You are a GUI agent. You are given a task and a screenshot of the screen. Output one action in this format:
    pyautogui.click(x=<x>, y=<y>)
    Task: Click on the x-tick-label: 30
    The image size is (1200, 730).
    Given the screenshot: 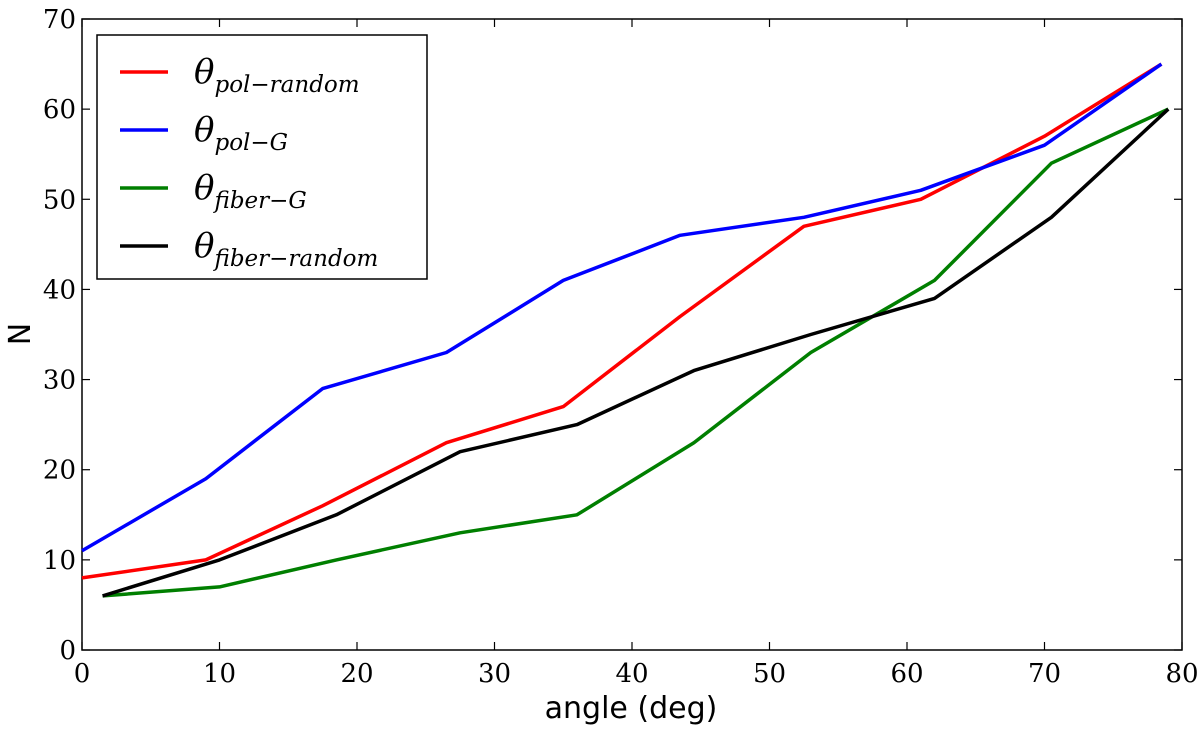 What is the action you would take?
    pyautogui.click(x=494, y=674)
    